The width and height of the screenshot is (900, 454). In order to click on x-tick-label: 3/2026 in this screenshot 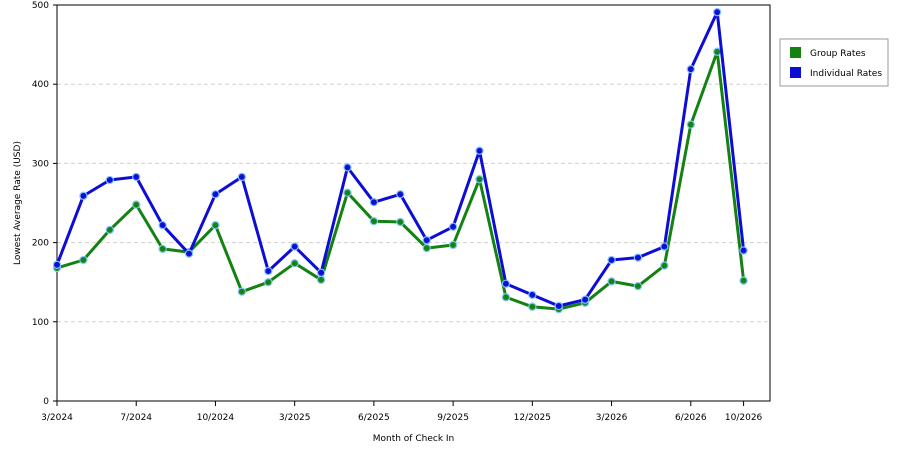, I will do `click(612, 418)`.